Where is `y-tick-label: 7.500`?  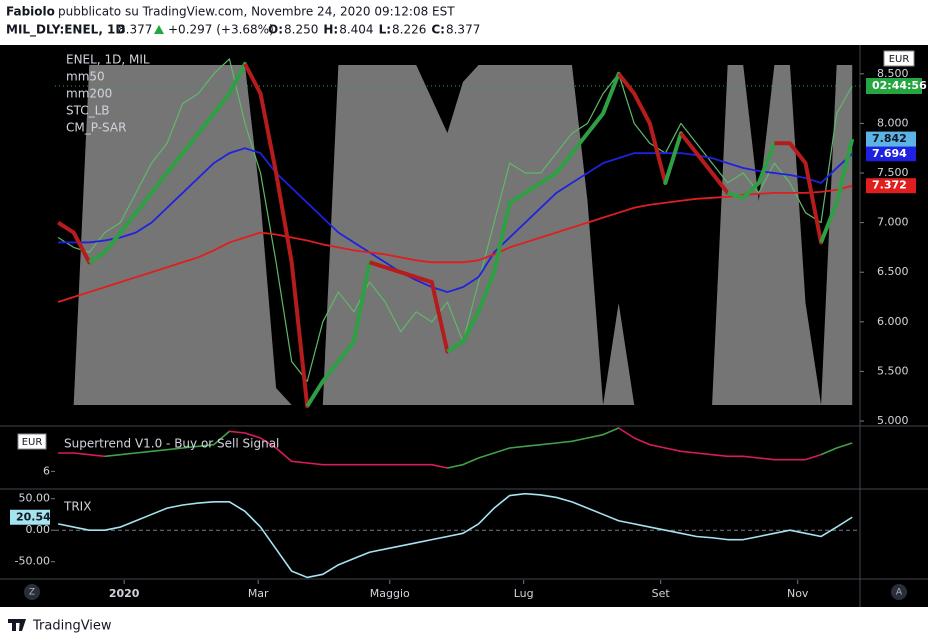 y-tick-label: 7.500 is located at coordinates (893, 172).